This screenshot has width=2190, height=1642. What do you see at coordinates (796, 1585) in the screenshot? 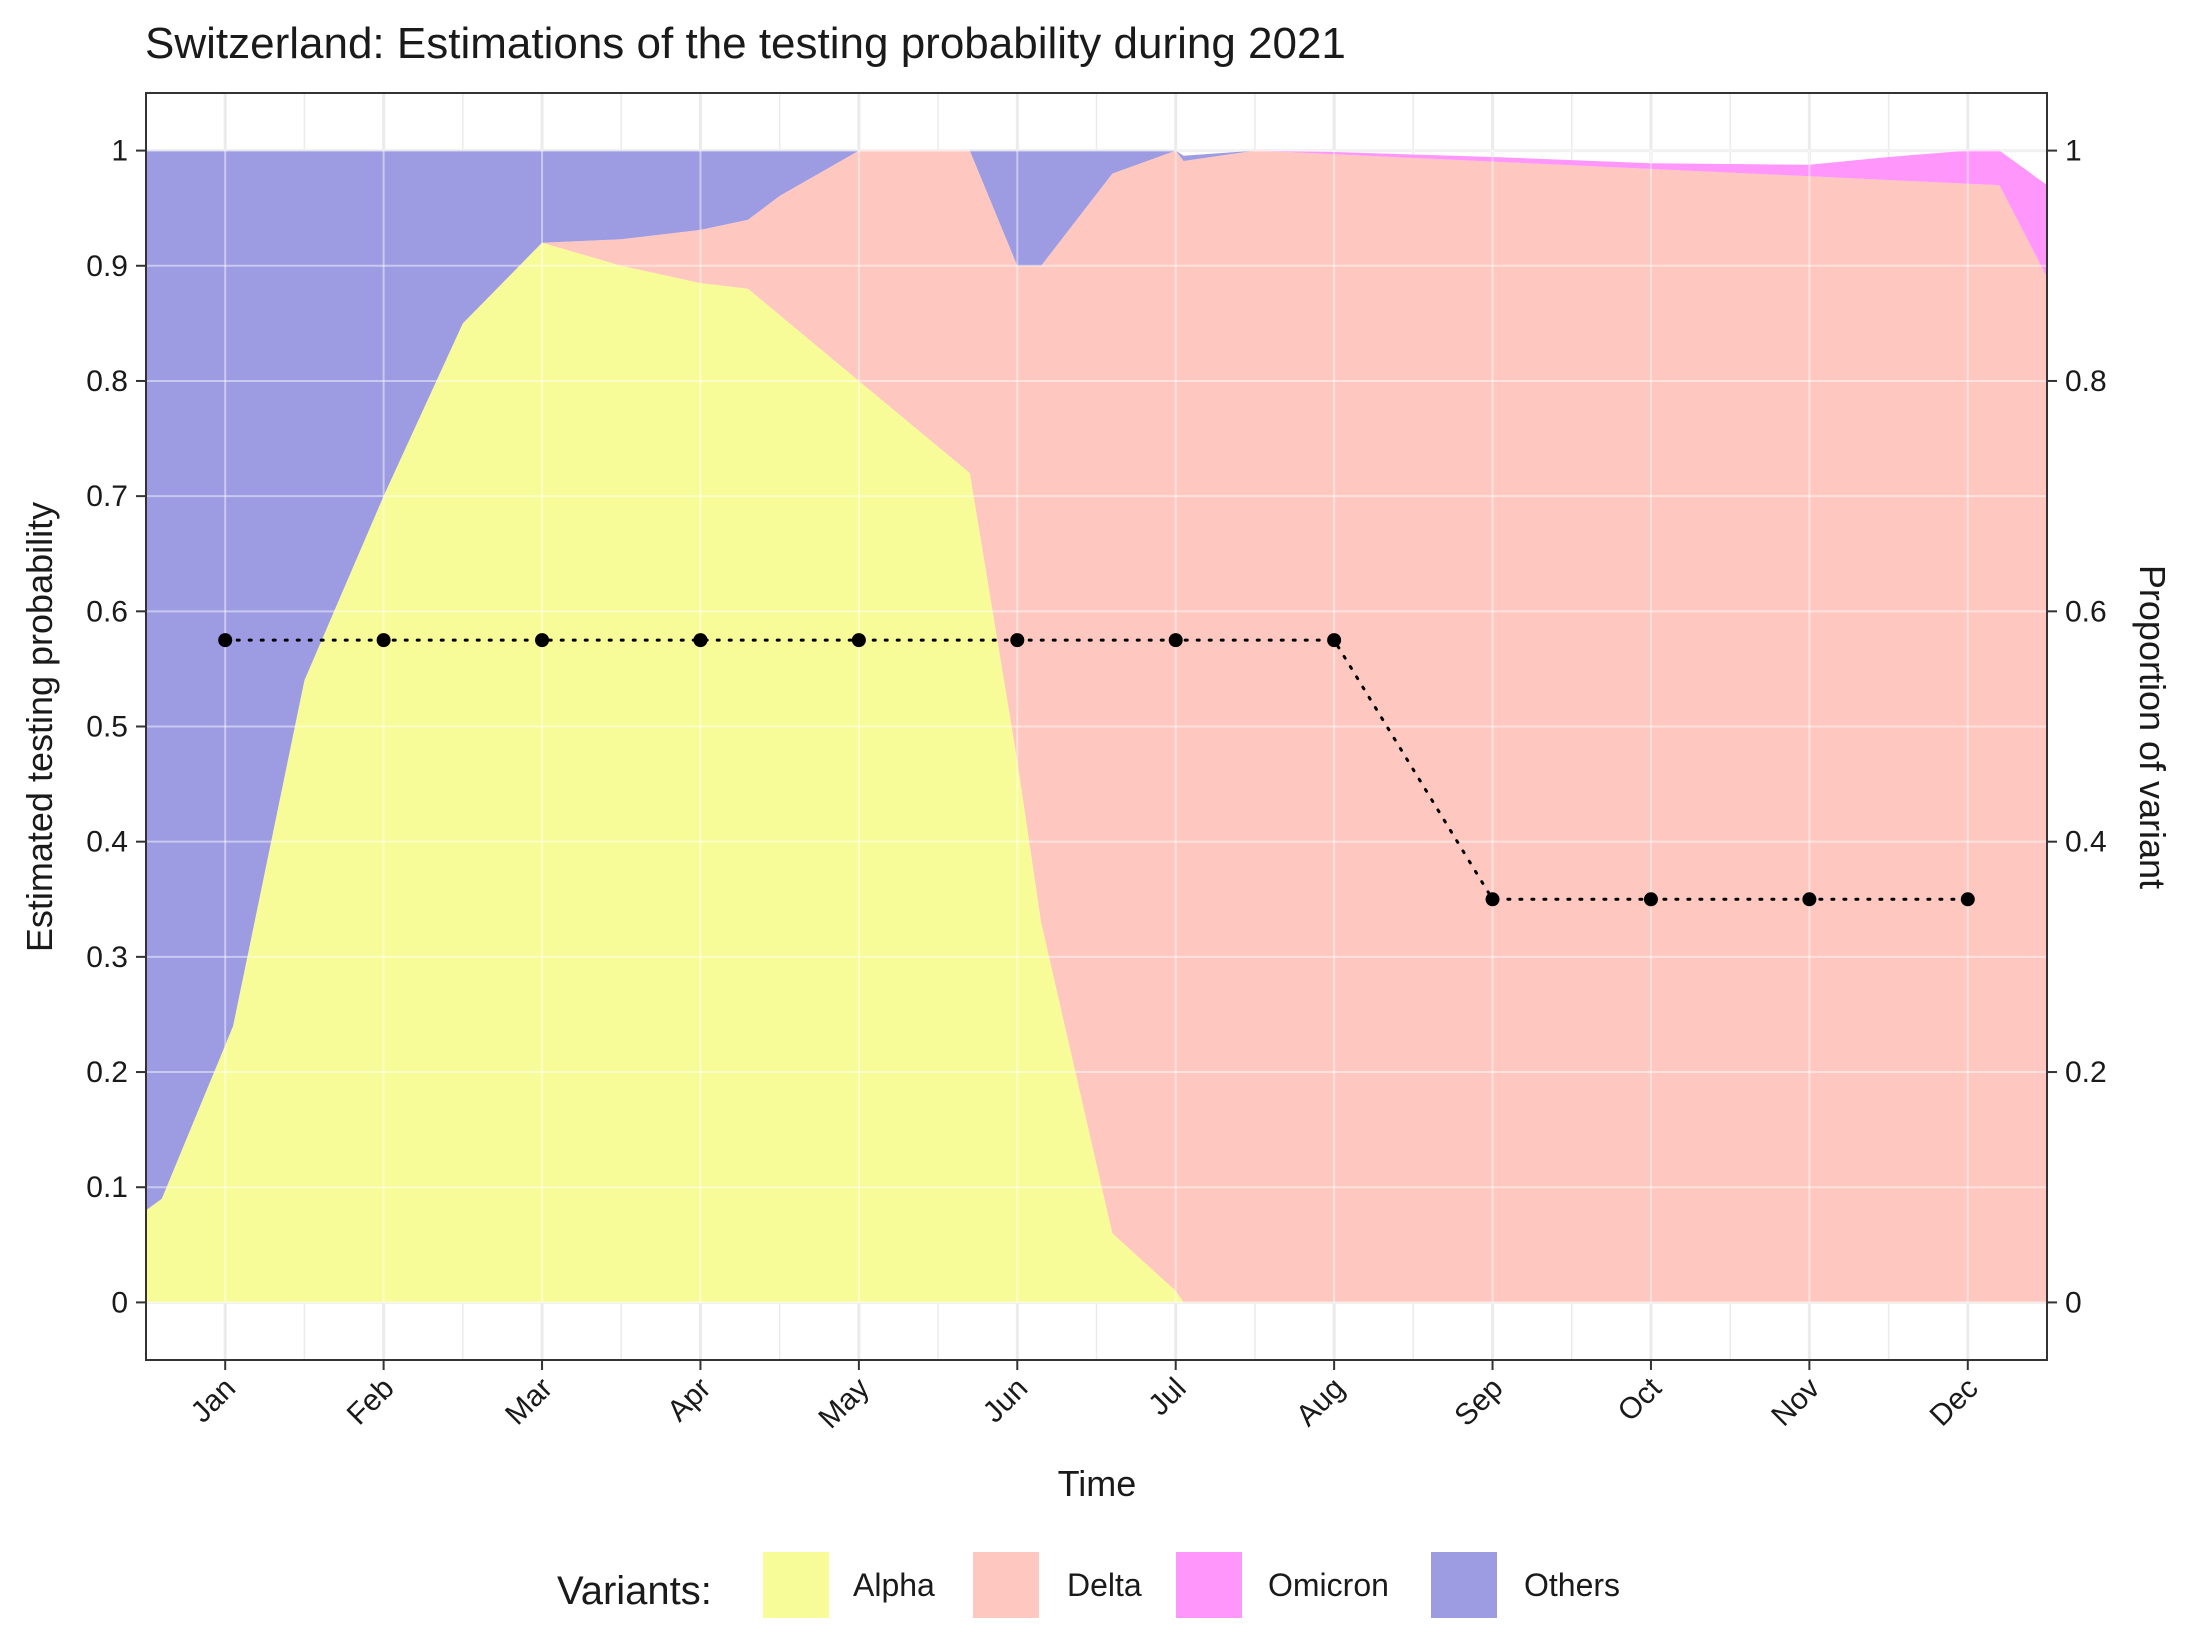
I see `legend-key-alpha` at bounding box center [796, 1585].